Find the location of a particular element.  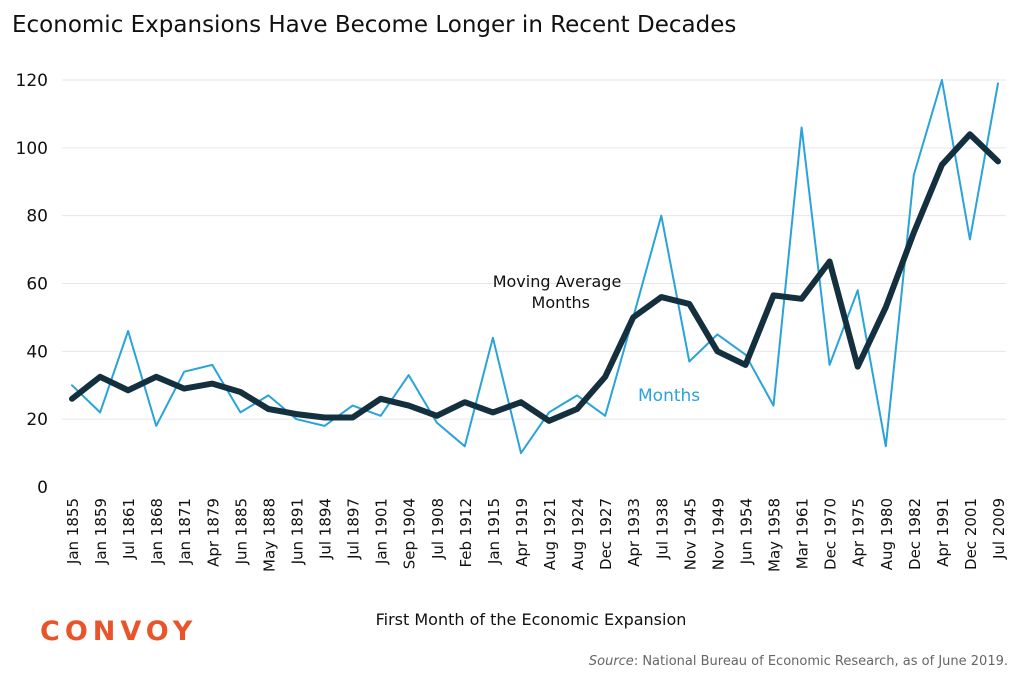

x-tick-label: Nov 1949 is located at coordinates (718, 534).